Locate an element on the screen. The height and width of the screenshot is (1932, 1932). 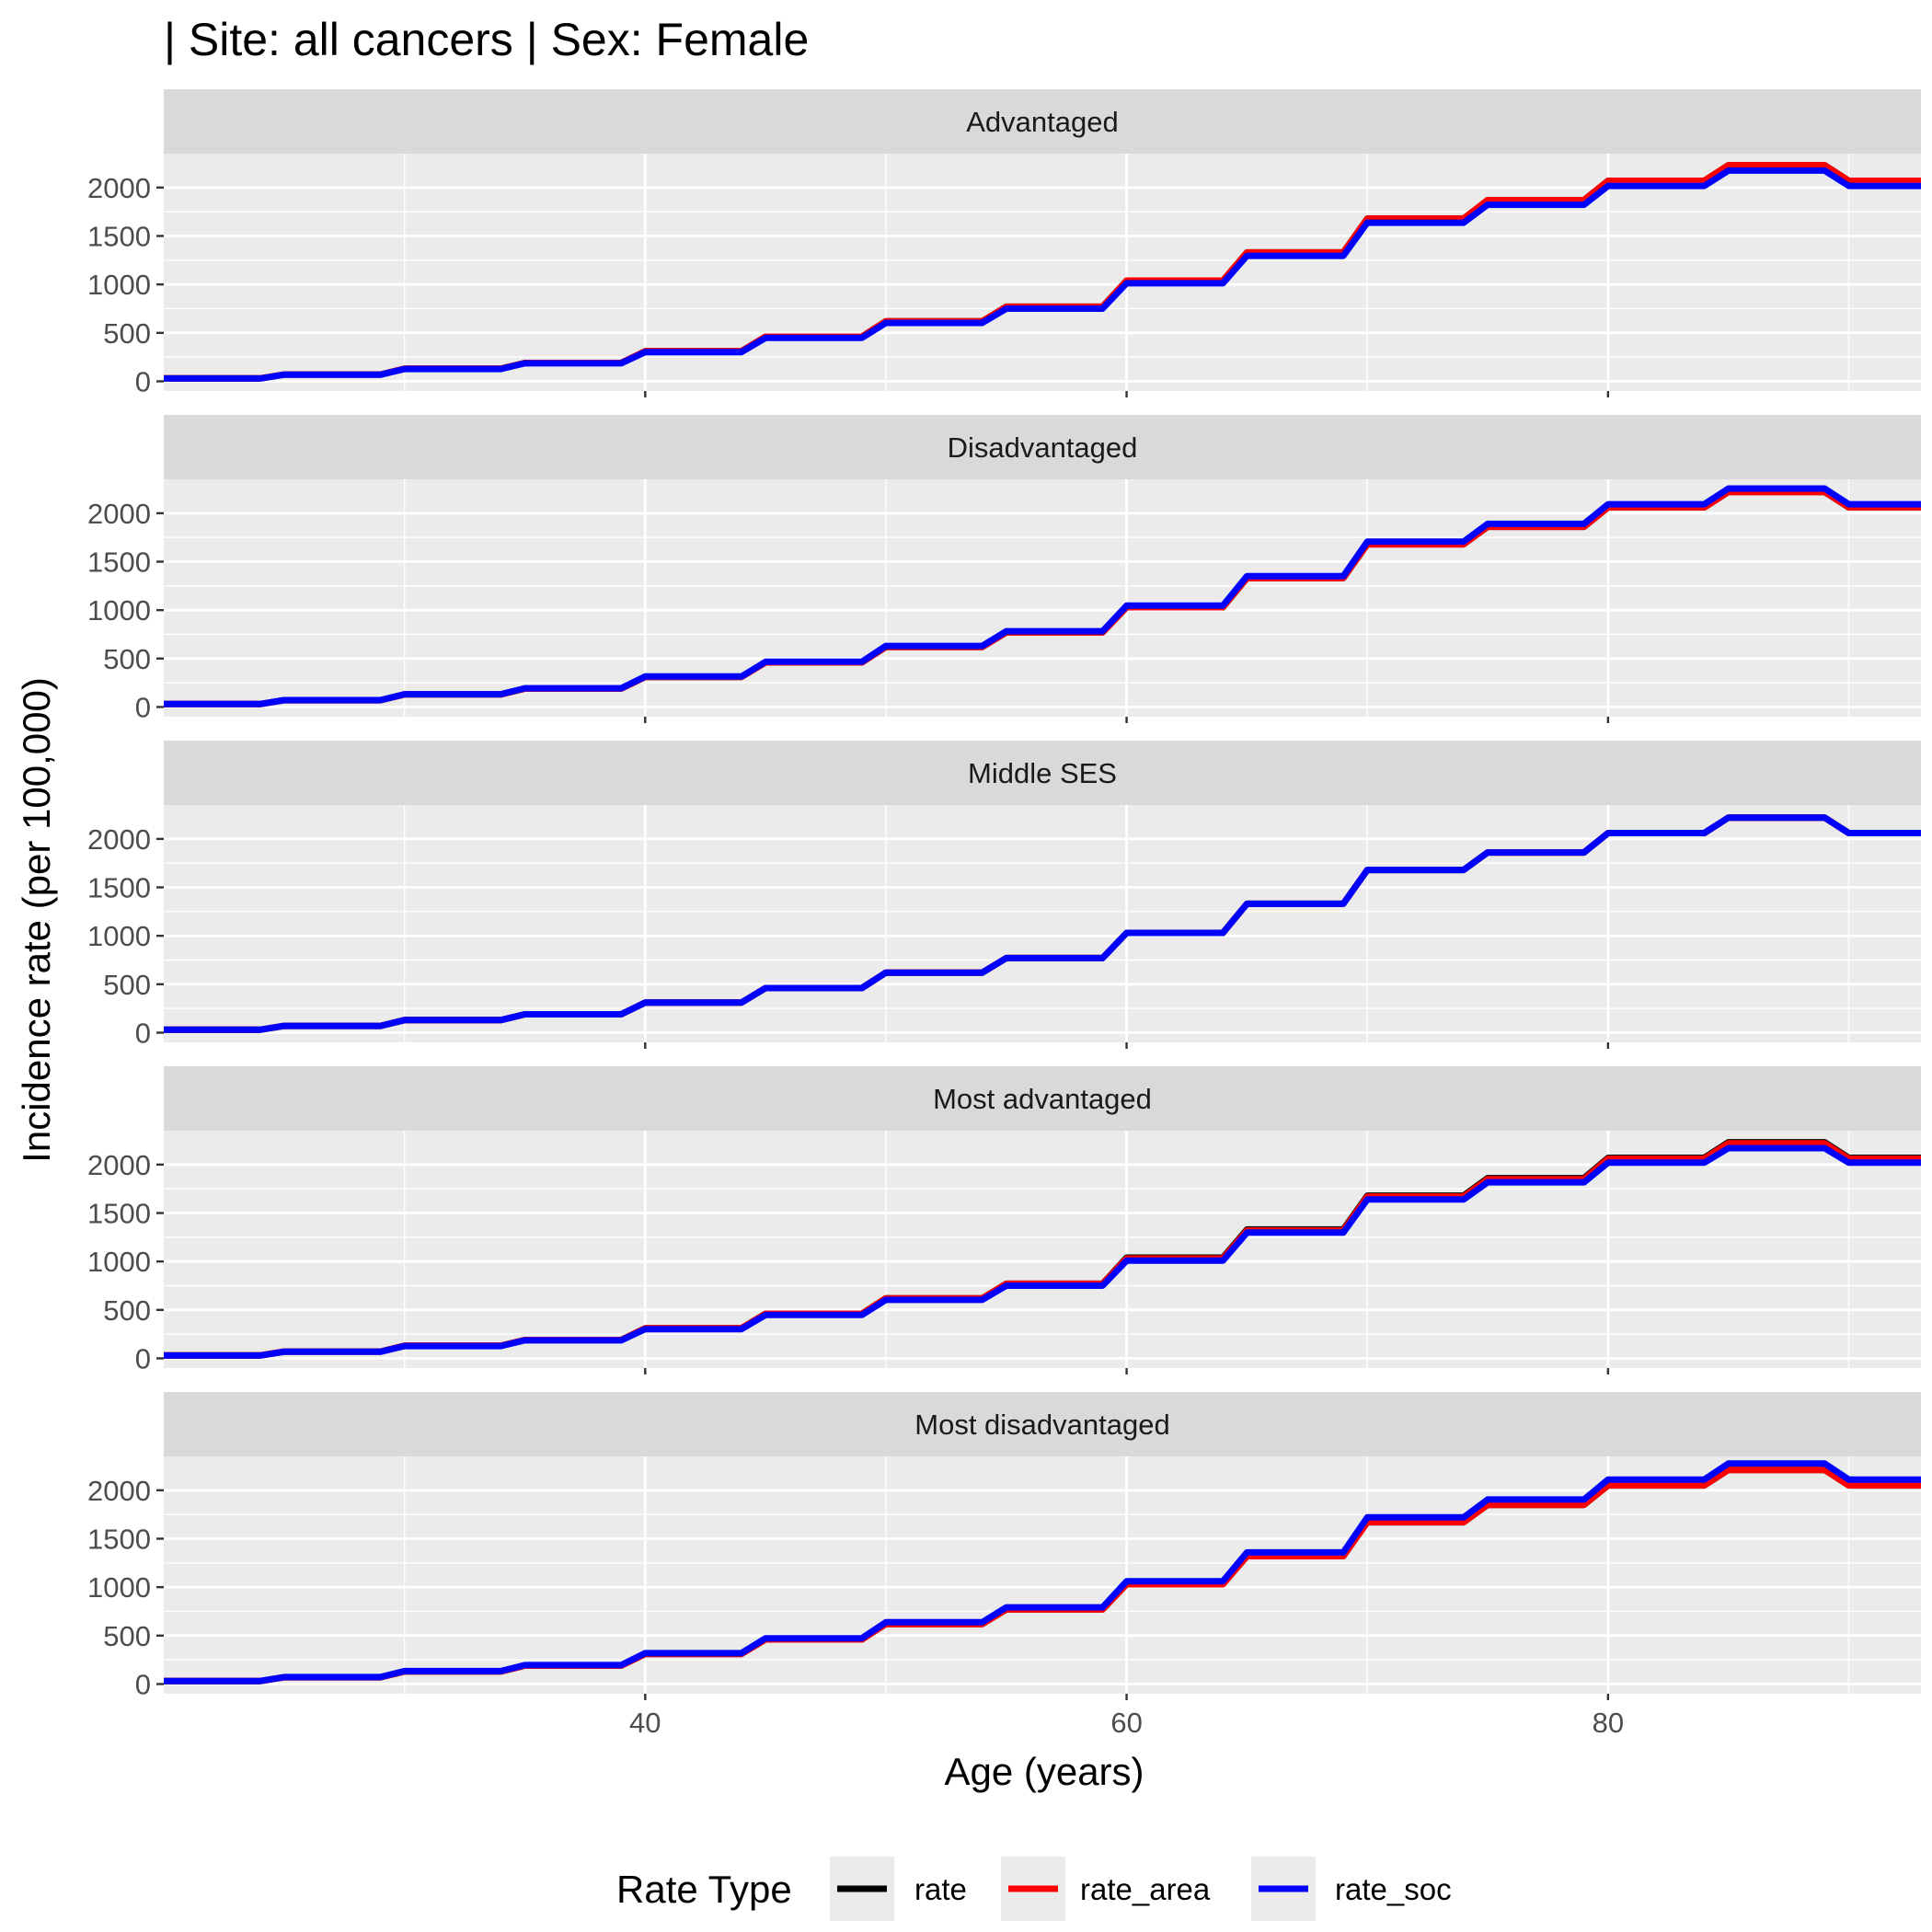
chart-title: | Site: all cancers | Sex: Female is located at coordinates (486, 39).